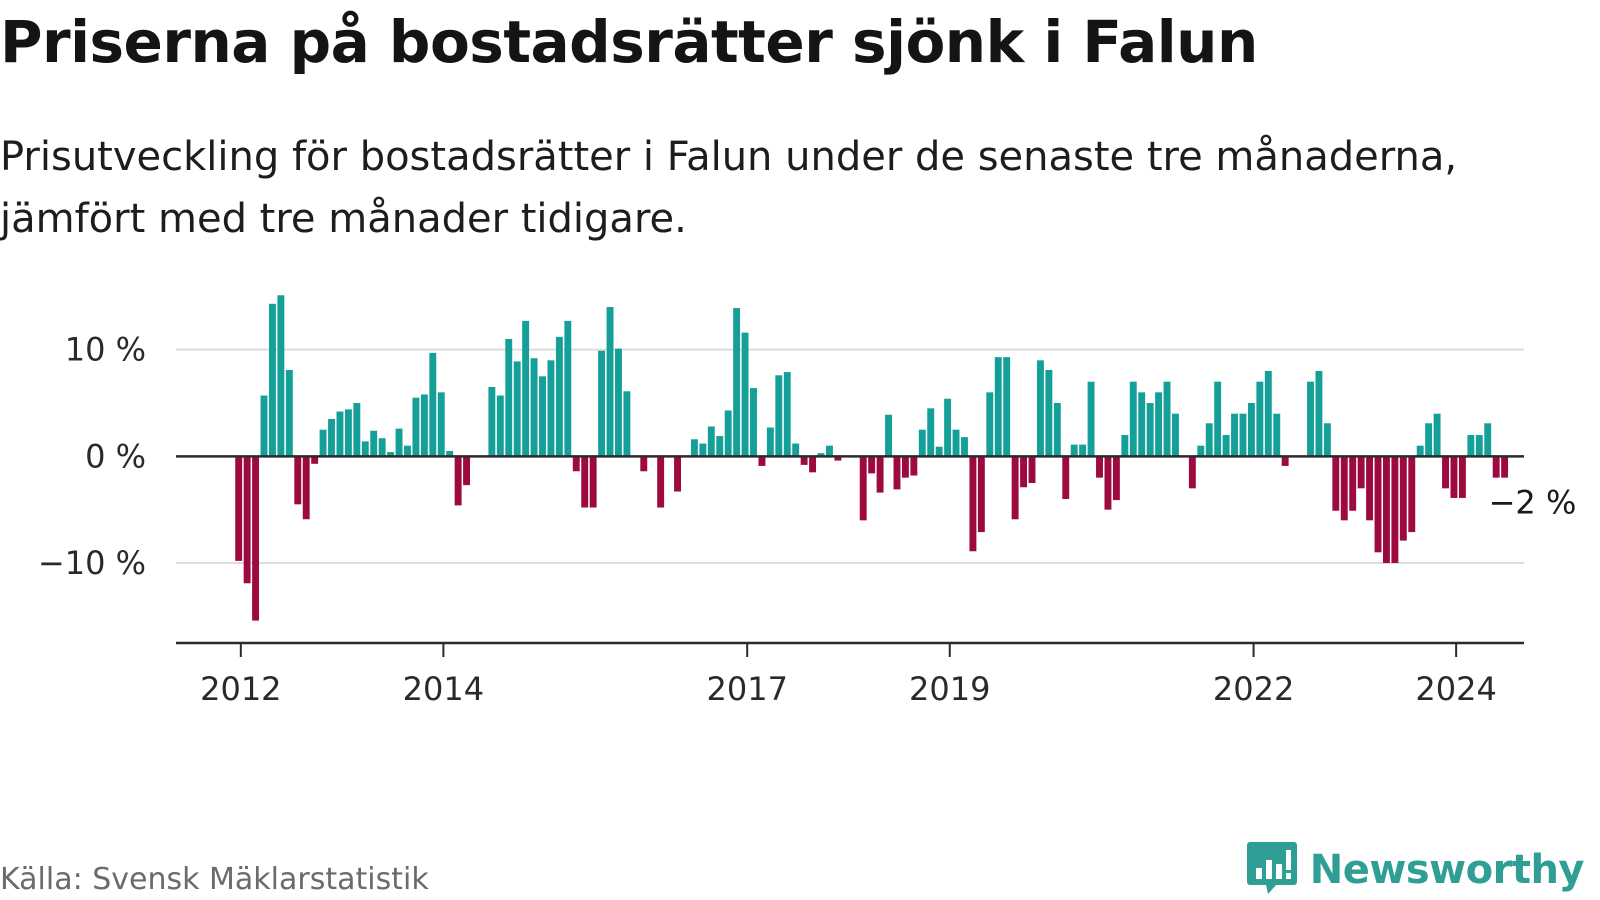 Image resolution: width=1600 pixels, height=900 pixels. Describe the element at coordinates (850, 674) in the screenshot. I see `x-axis: 2012 2014 2017 2019 2022 2024` at that location.